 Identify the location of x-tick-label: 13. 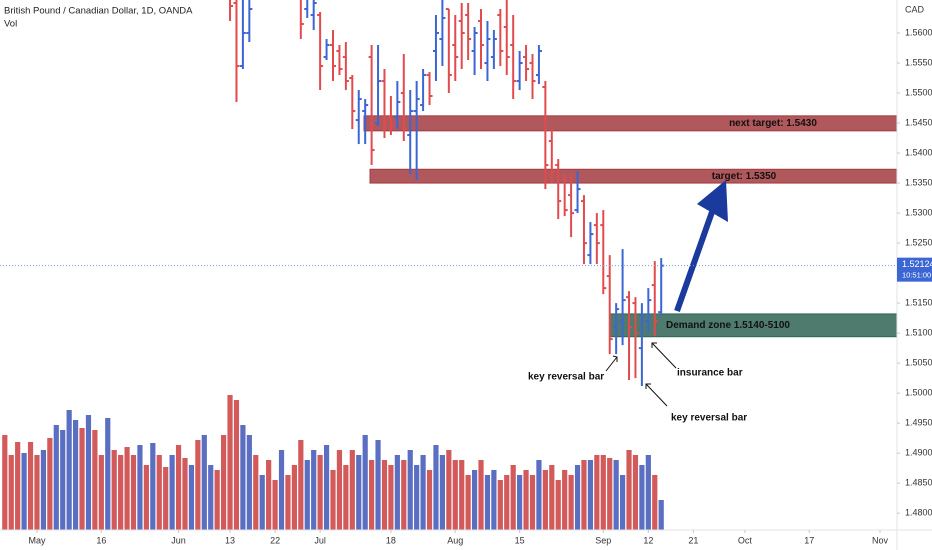
(230, 540).